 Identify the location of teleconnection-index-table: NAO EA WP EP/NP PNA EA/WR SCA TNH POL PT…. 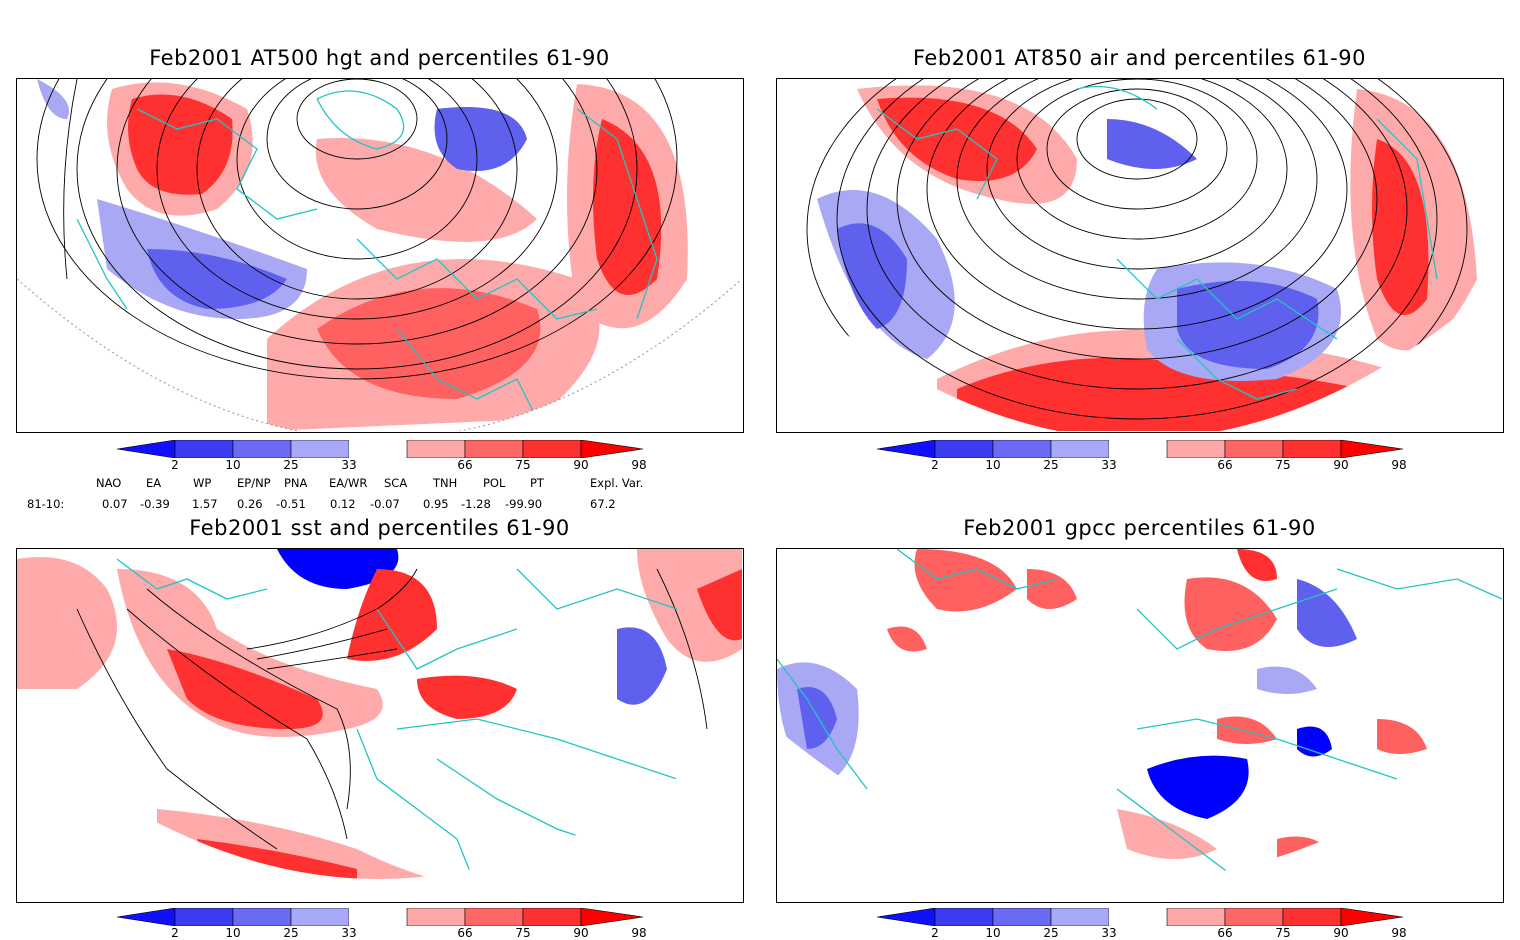
(380, 496).